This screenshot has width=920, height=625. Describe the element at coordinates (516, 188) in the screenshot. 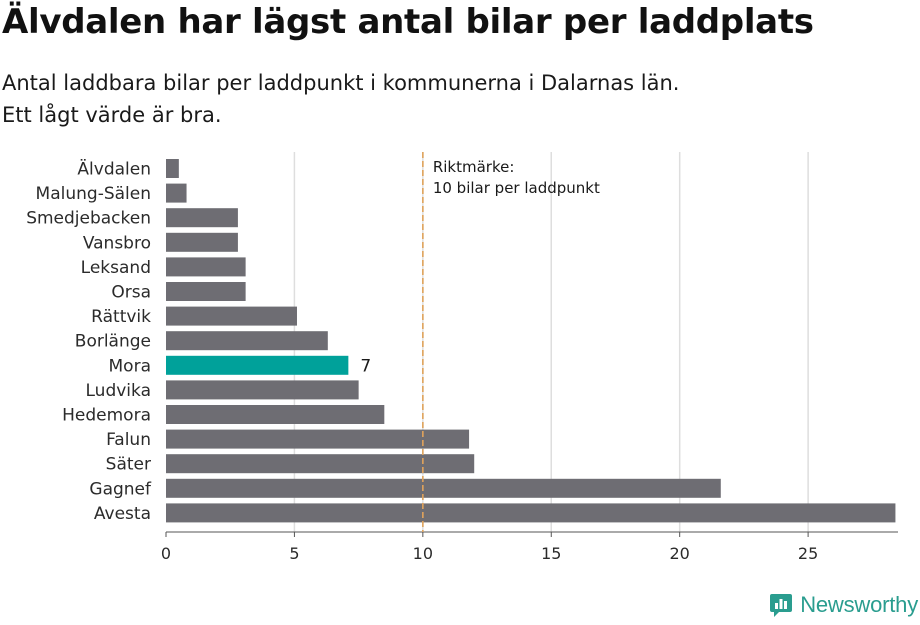

I see `reference-label-line-2: 10 bilar per laddpunkt` at that location.